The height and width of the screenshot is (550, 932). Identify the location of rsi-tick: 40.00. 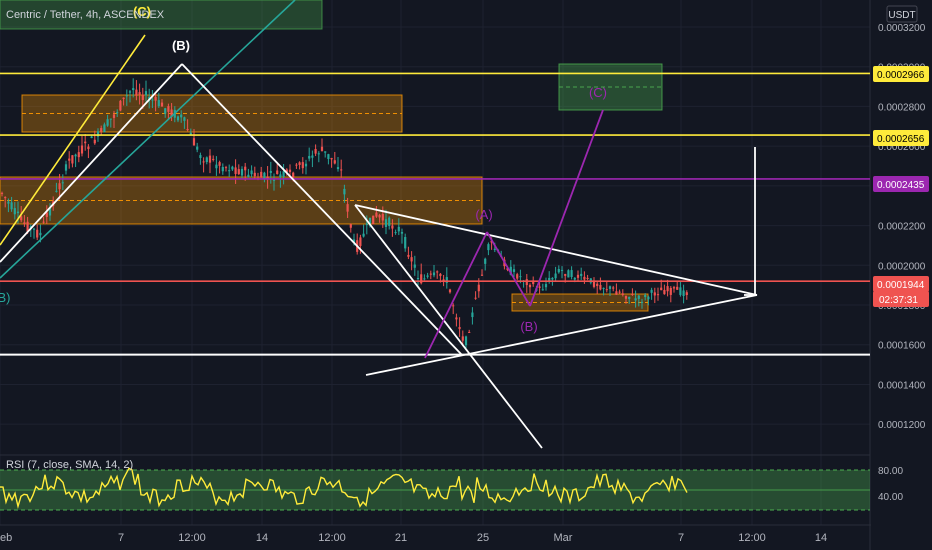
(890, 497).